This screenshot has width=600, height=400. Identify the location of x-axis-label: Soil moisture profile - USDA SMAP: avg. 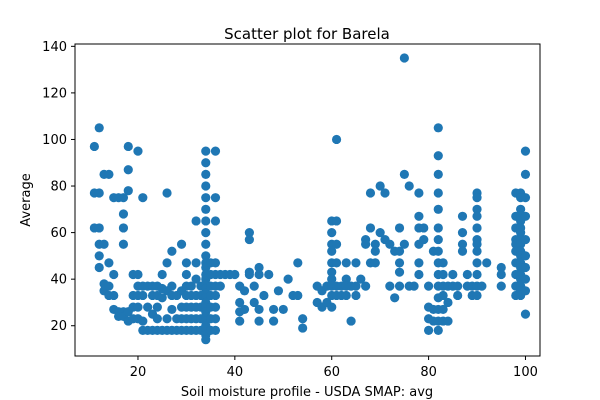
(307, 392).